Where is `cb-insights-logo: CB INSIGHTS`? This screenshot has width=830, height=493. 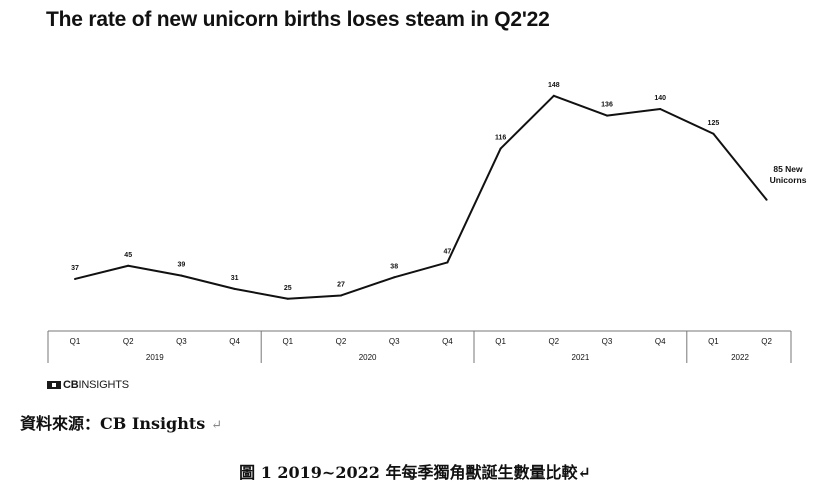 cb-insights-logo: CB INSIGHTS is located at coordinates (88, 385).